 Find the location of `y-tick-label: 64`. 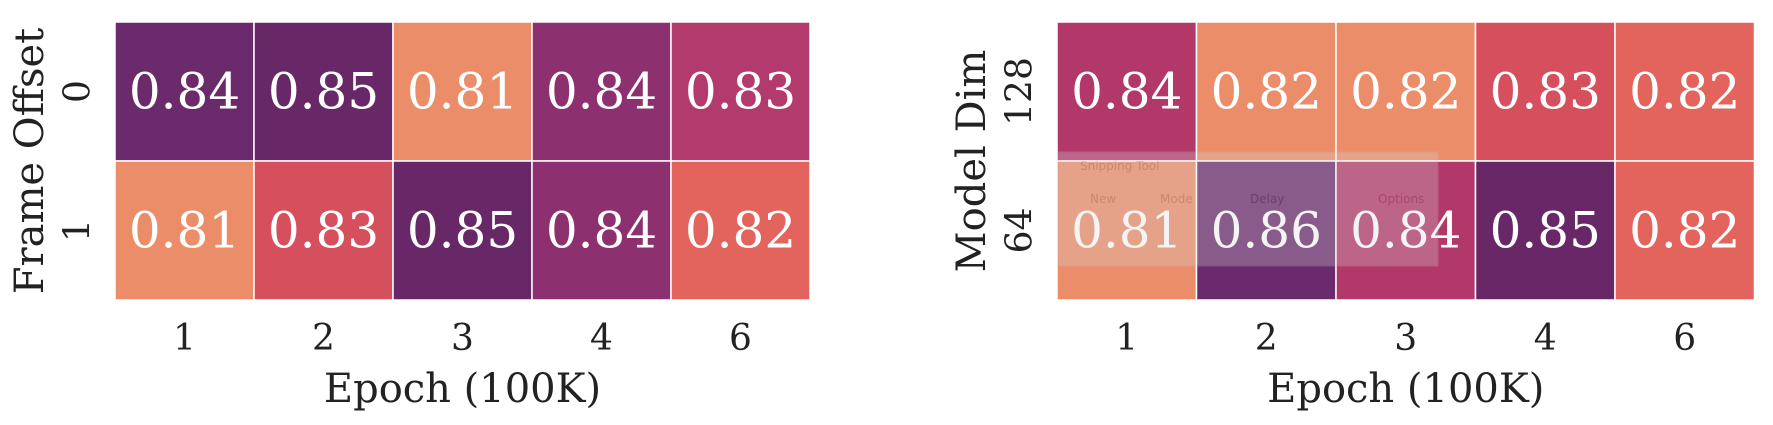

y-tick-label: 64 is located at coordinates (1020, 231).